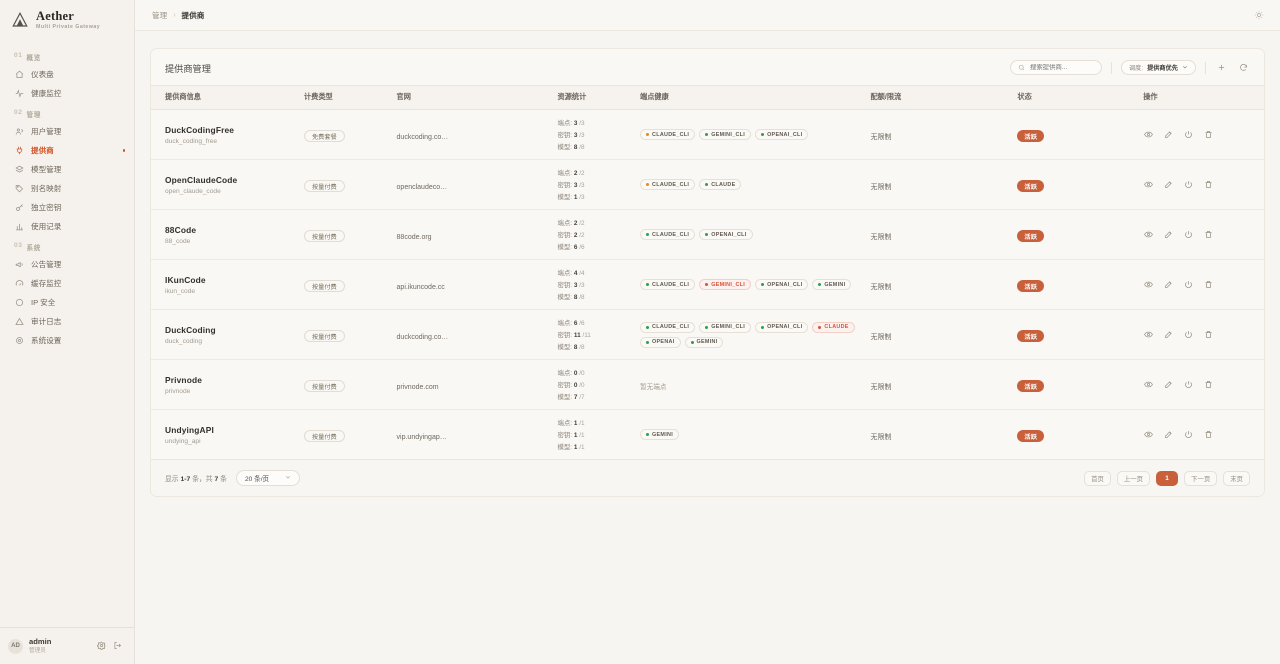 This screenshot has height=664, width=1280. I want to click on search-input, so click(1061, 67).